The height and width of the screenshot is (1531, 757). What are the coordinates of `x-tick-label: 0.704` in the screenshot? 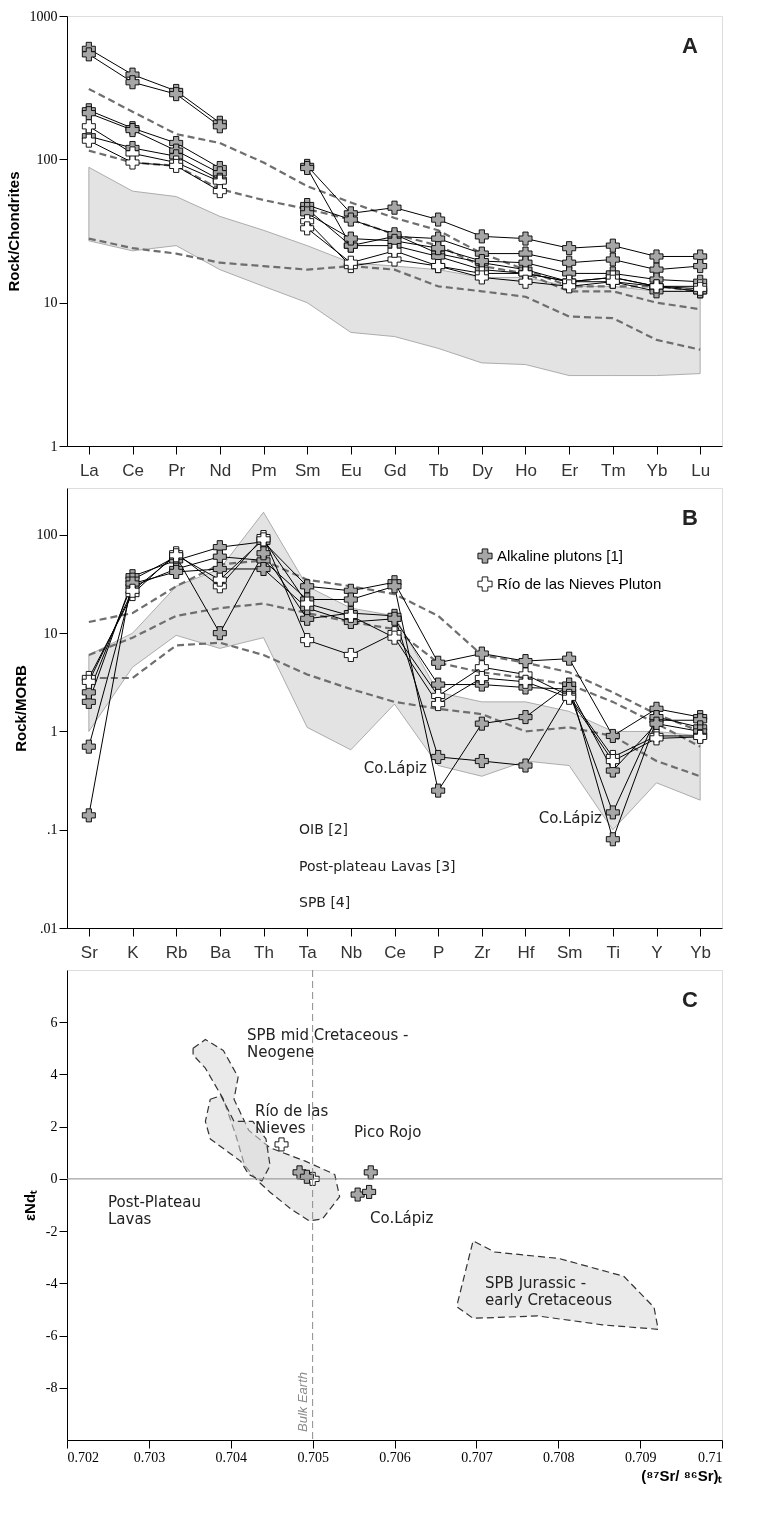 It's located at (231, 1457).